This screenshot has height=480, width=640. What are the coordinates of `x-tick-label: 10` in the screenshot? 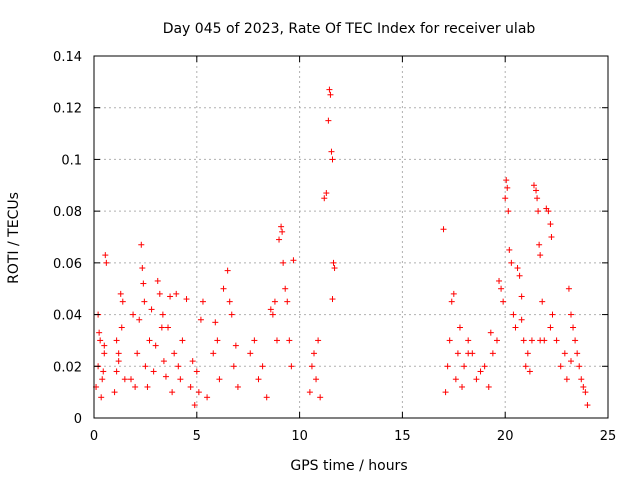 It's located at (299, 436).